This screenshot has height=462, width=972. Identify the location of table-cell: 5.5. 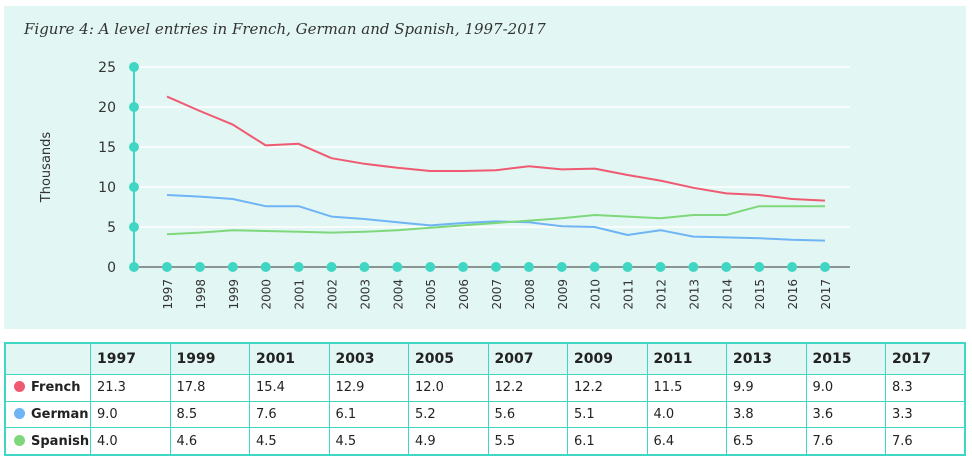
(527, 441).